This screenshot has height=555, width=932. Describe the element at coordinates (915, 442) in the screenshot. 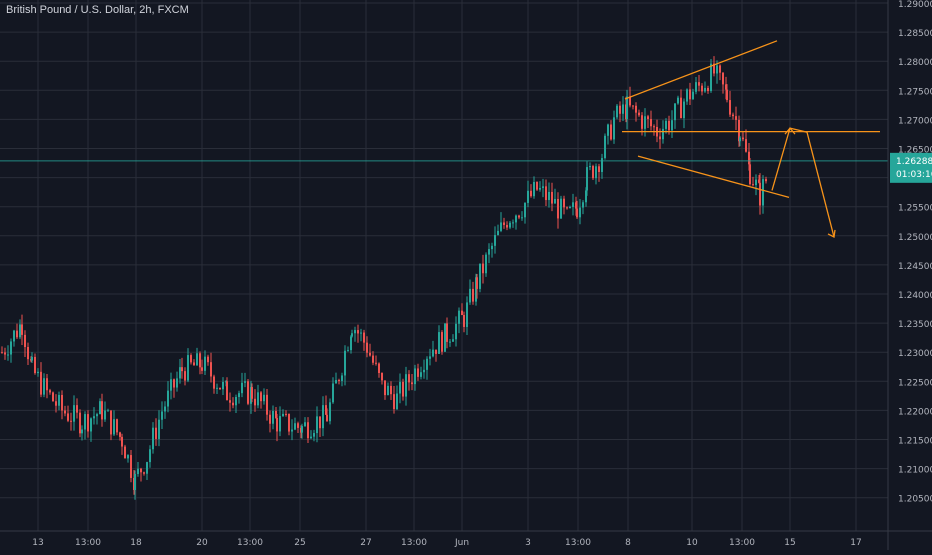

I see `price-tick-label: 1.21500` at that location.